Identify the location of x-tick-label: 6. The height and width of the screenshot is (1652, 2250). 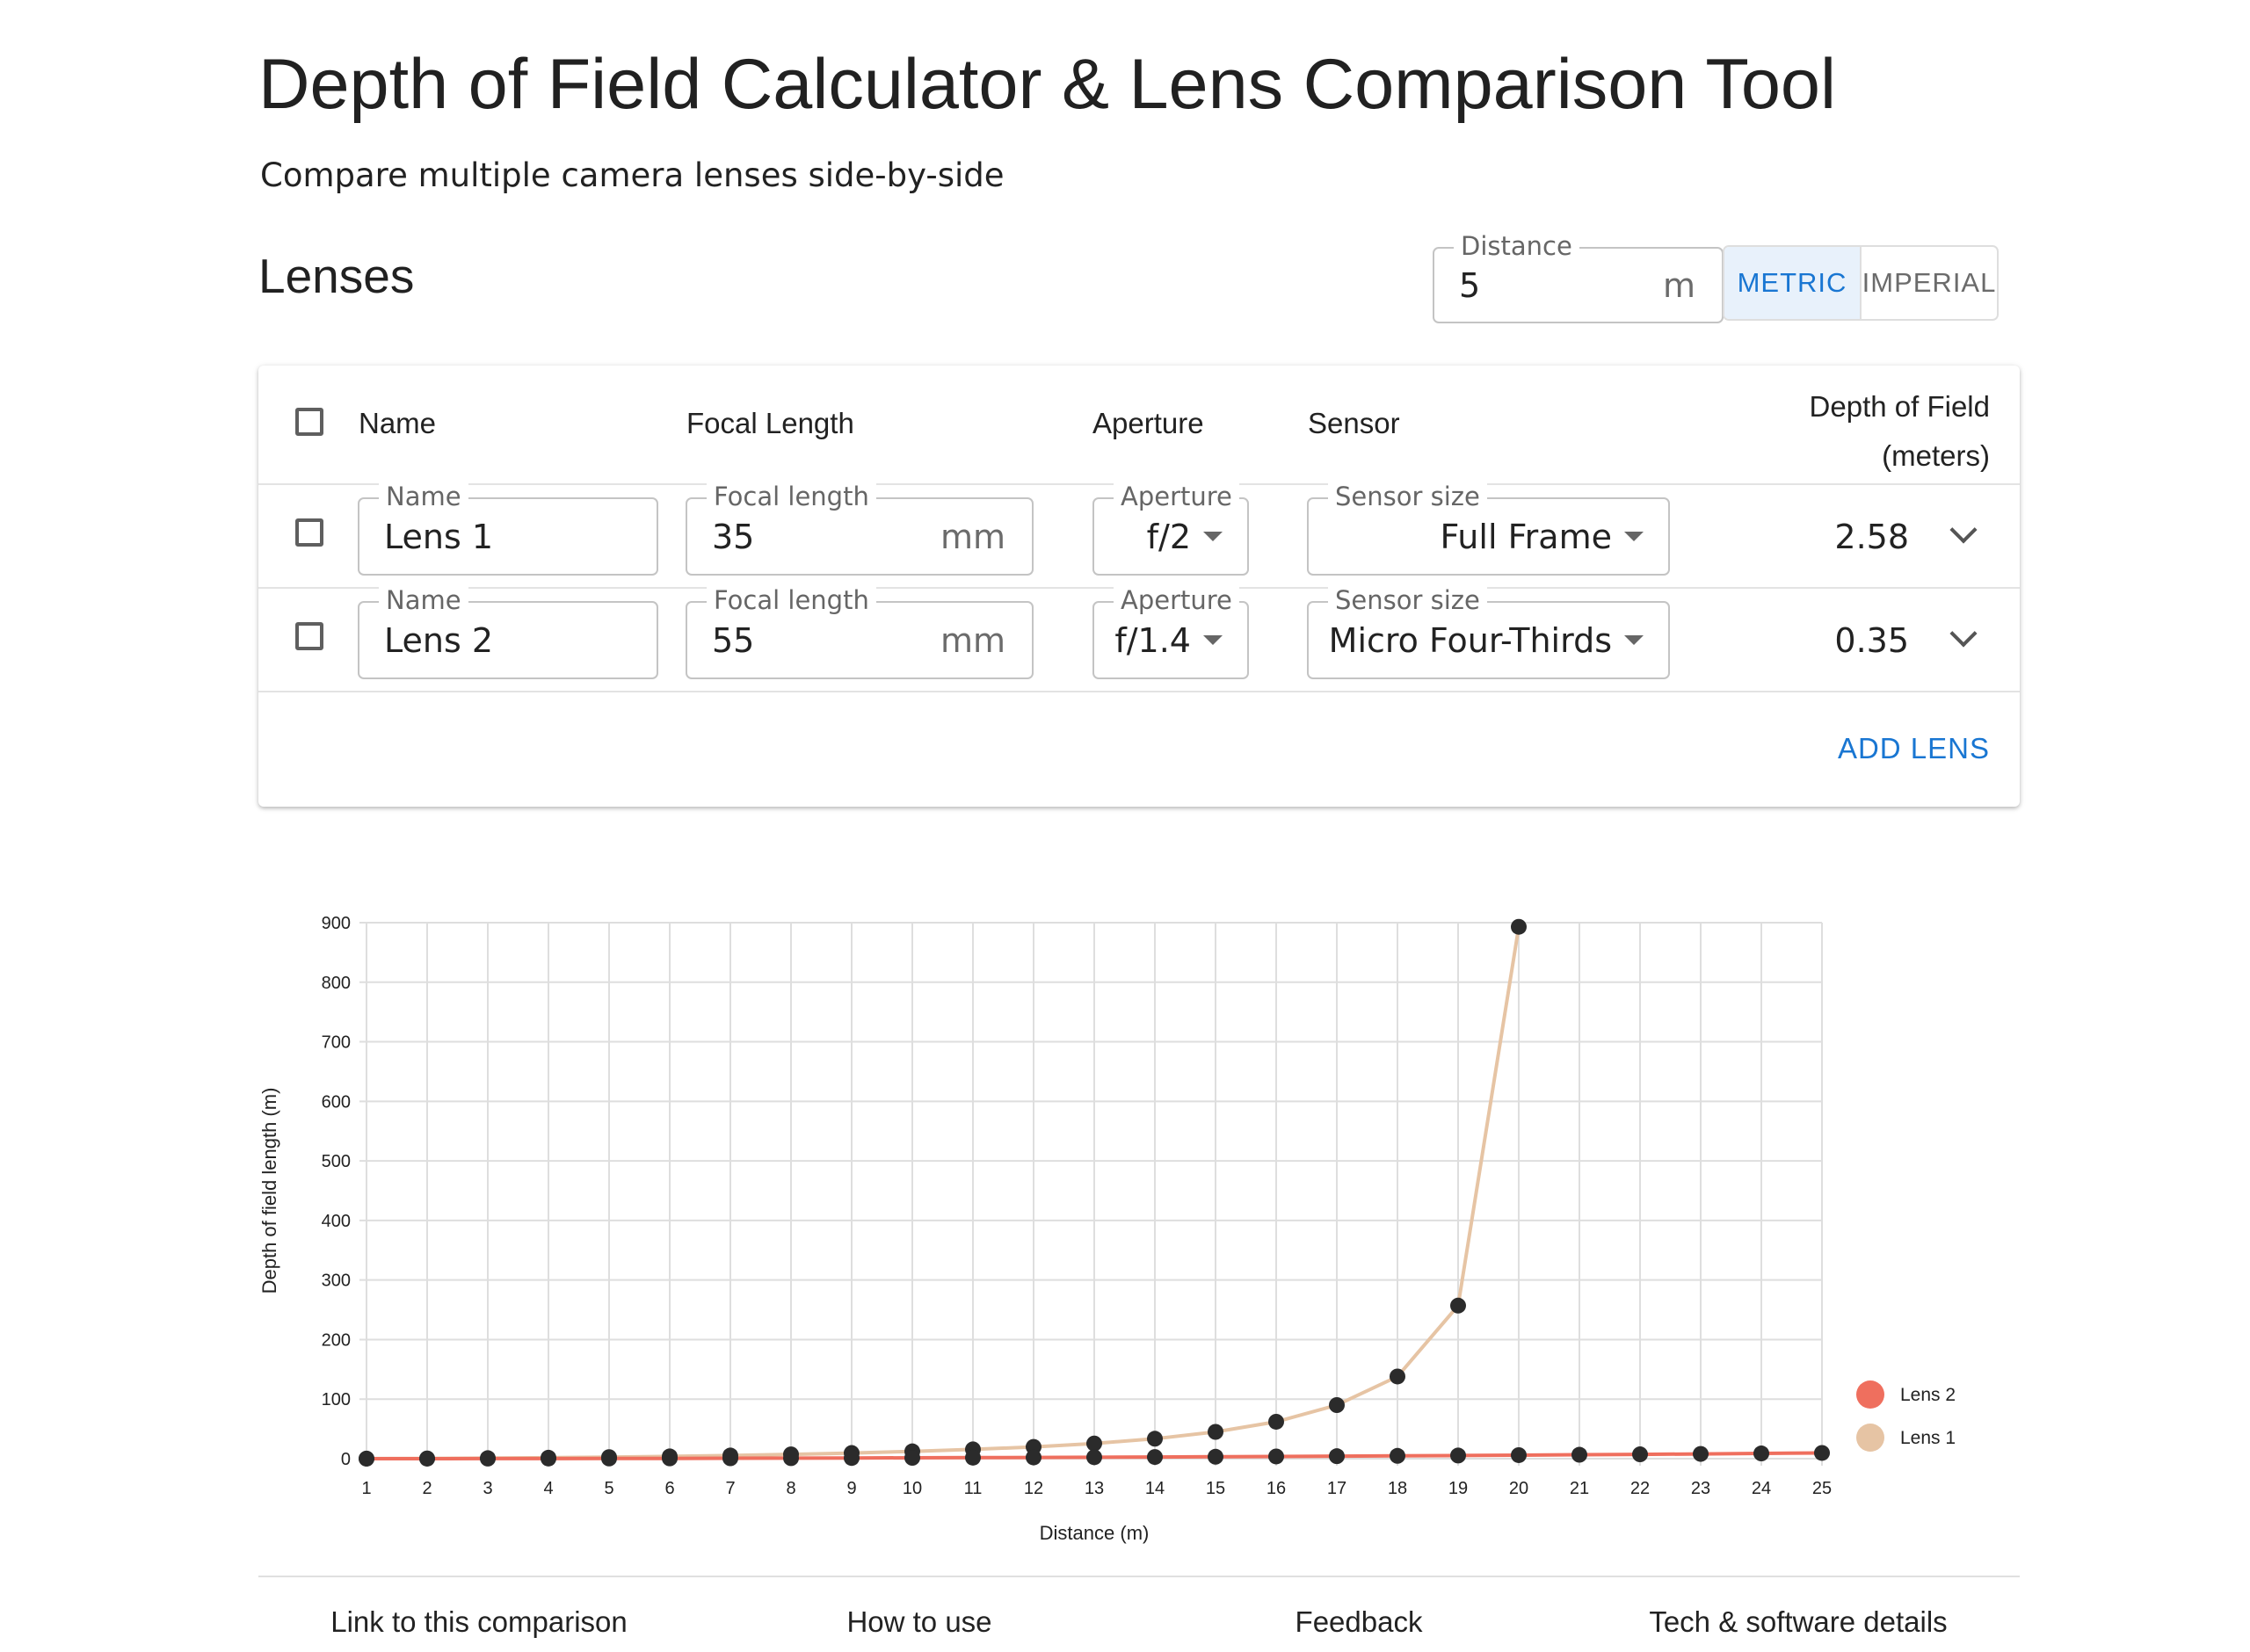
(669, 1488).